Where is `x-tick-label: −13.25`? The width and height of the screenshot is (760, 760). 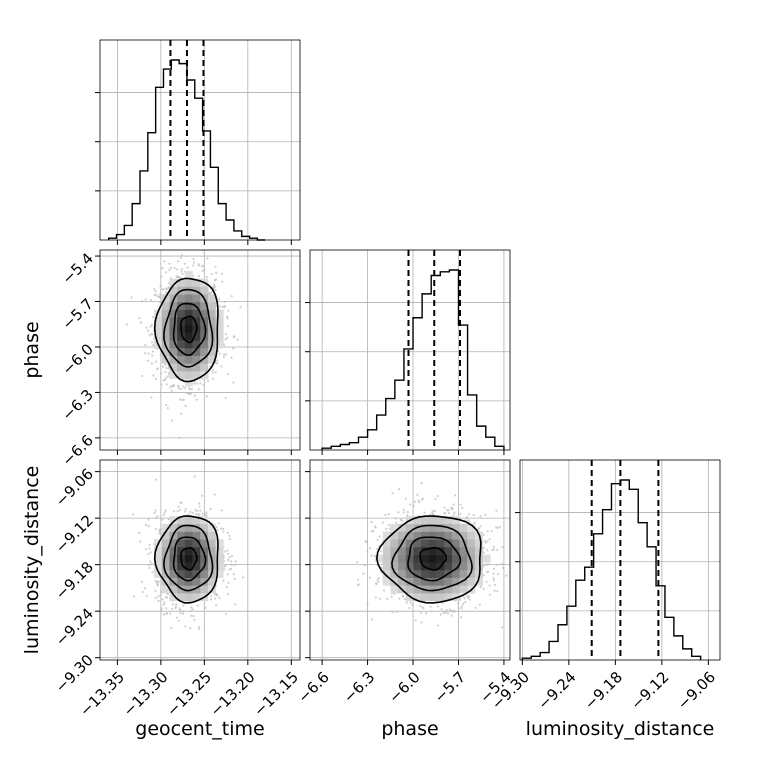
x-tick-label: −13.25 is located at coordinates (189, 694).